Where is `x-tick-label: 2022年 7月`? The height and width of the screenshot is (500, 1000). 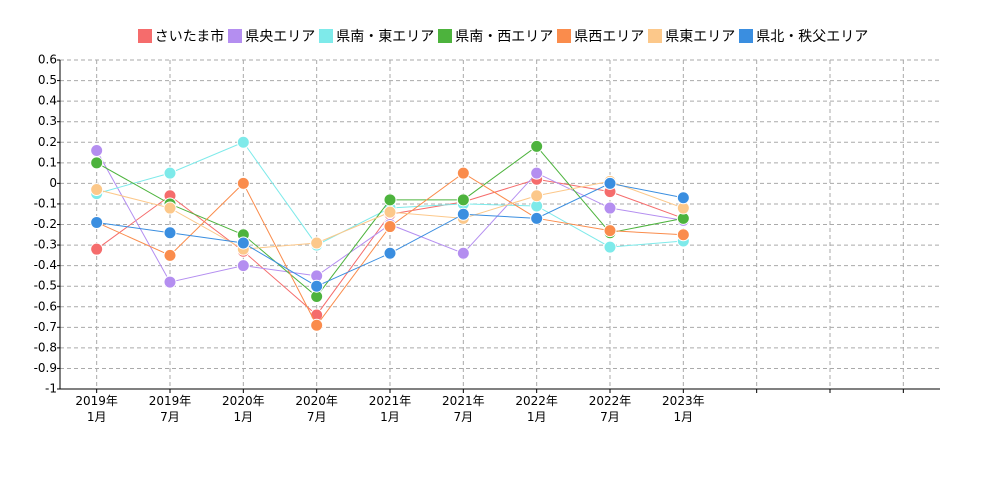 x-tick-label: 2022年 7月 is located at coordinates (610, 409).